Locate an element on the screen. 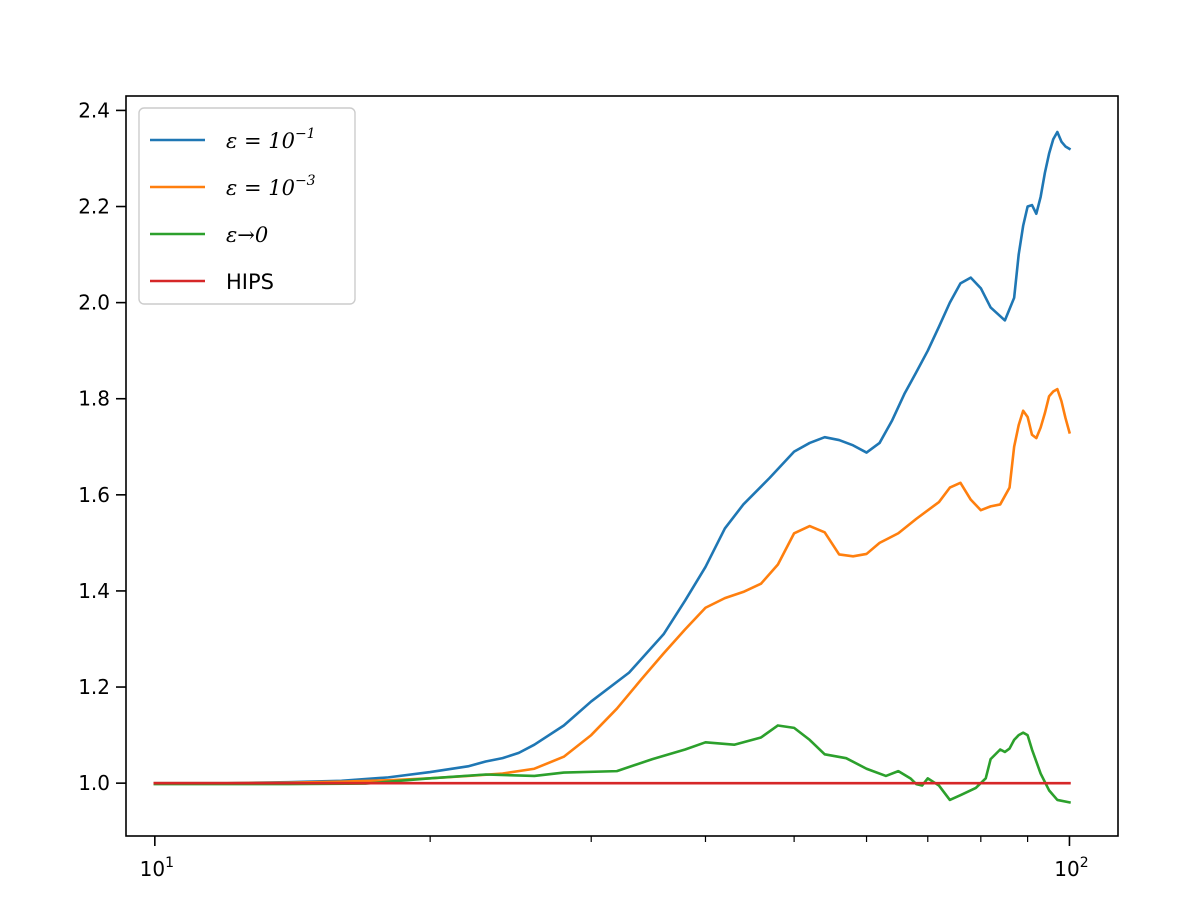  y-tick-label-3: 1.4 is located at coordinates (94, 591).